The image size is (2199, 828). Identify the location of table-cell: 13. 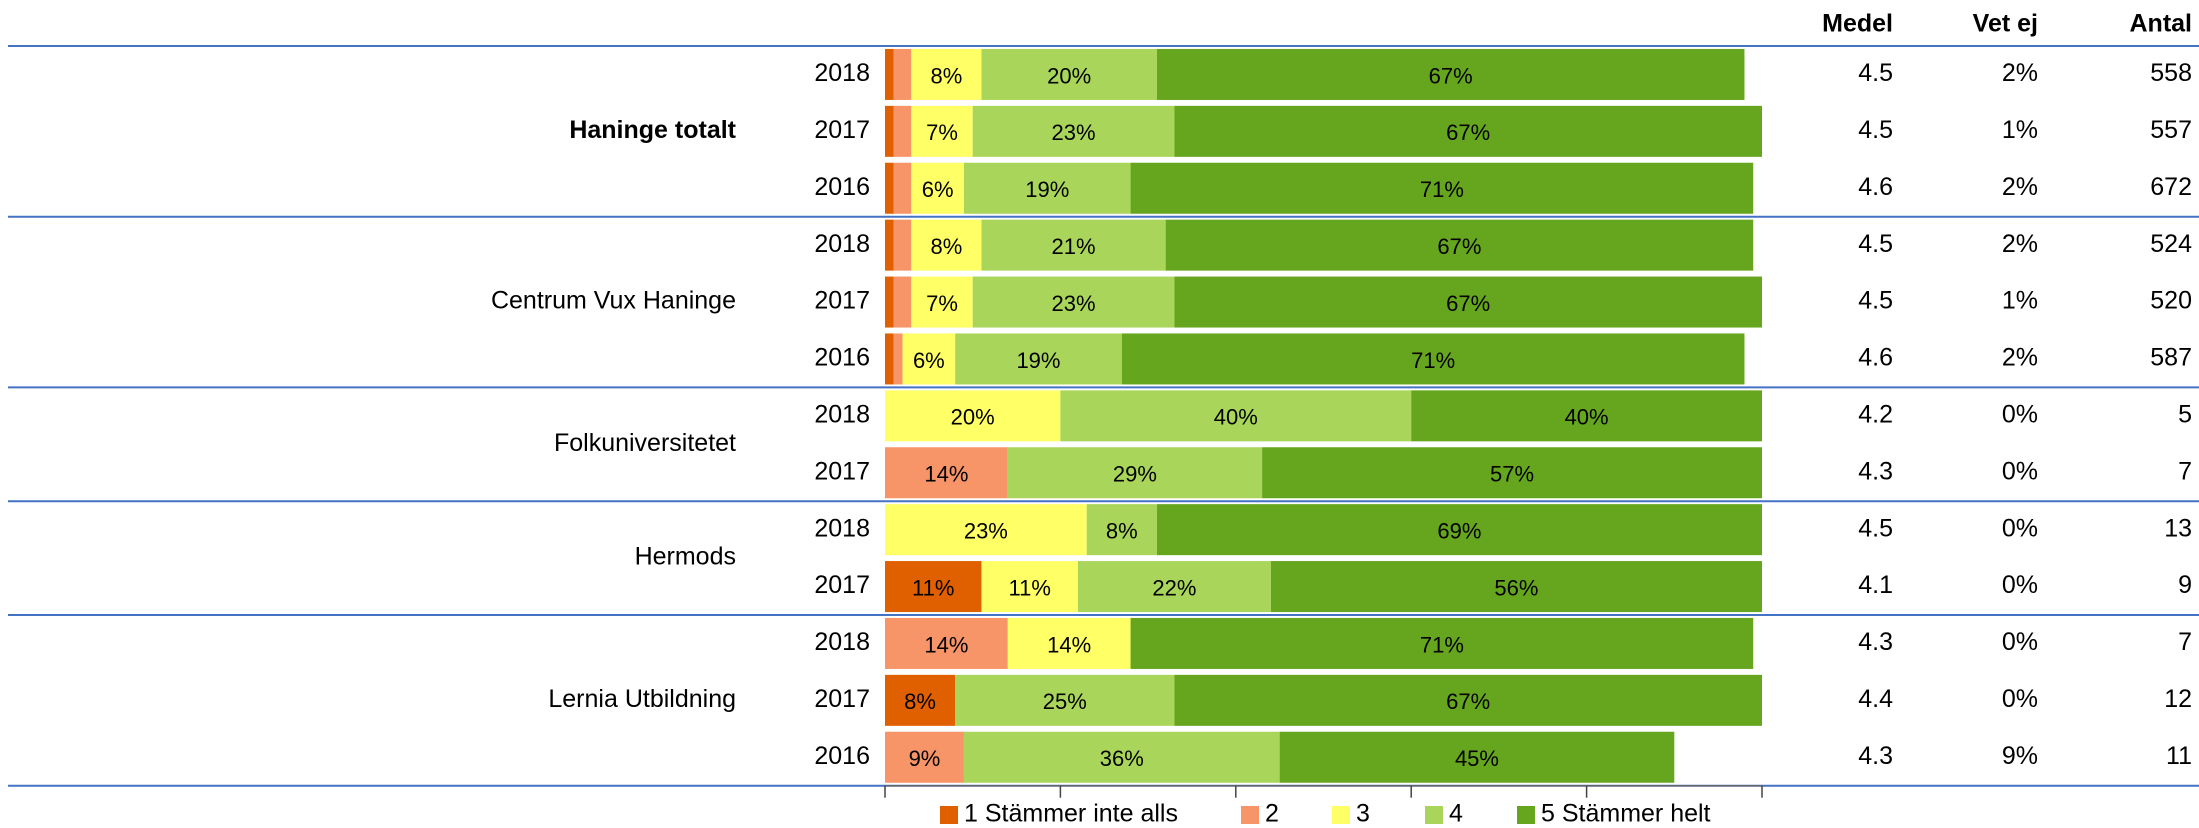
(2178, 528).